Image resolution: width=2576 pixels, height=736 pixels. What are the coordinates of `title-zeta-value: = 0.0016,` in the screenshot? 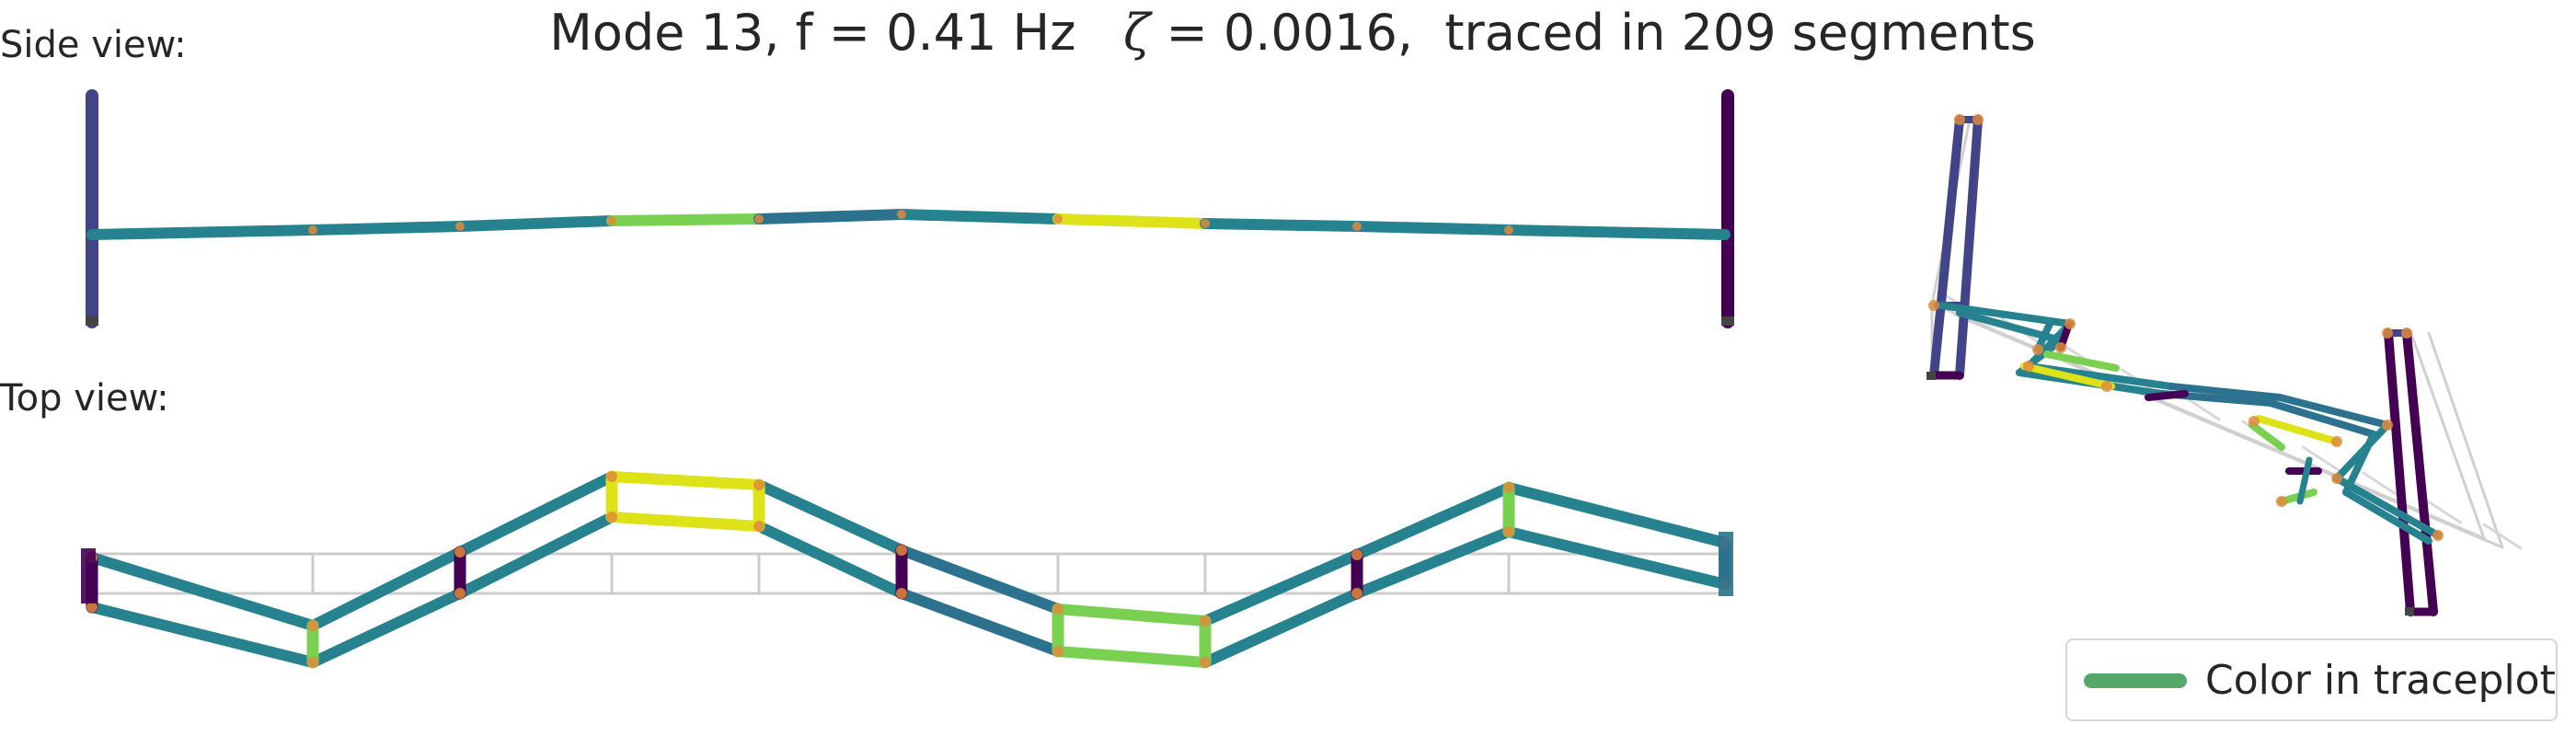 It's located at (1281, 33).